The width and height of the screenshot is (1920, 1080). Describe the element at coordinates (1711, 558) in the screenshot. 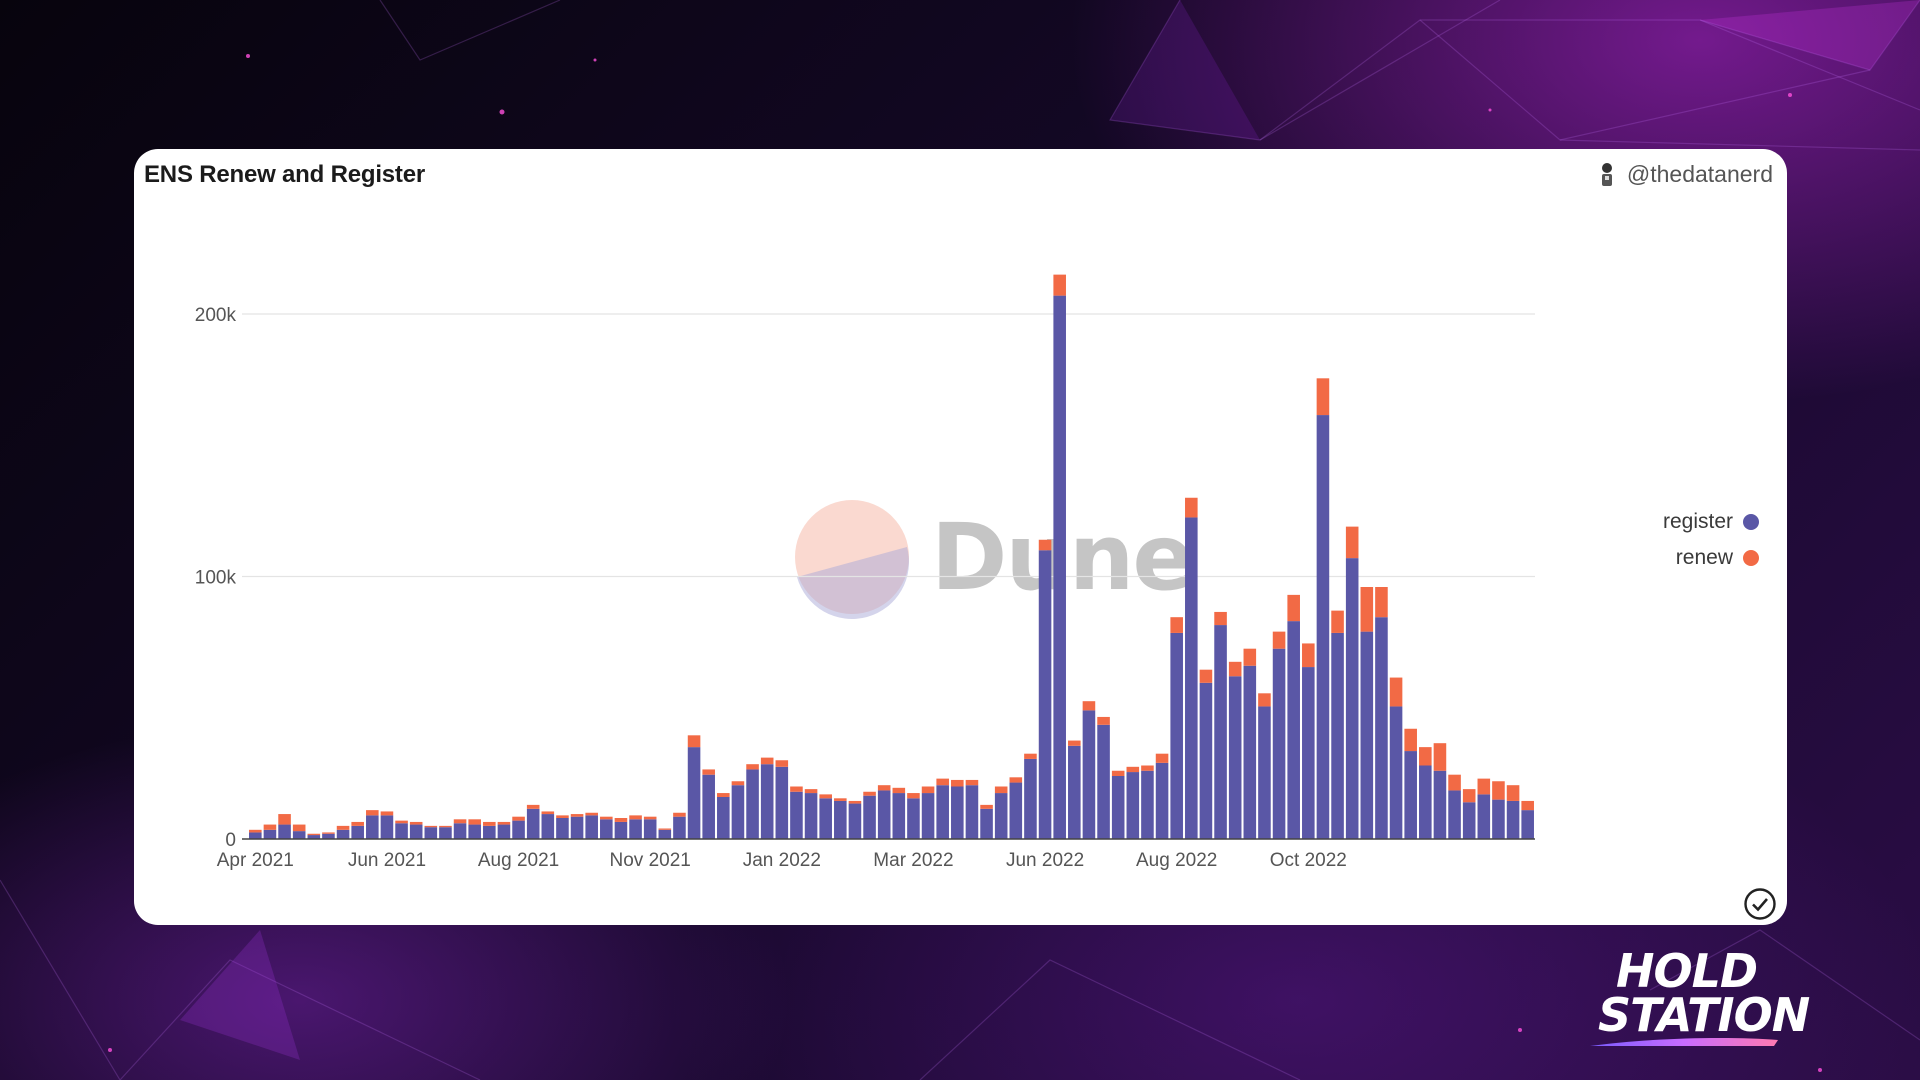

I see `legend-item-renew: renew` at that location.